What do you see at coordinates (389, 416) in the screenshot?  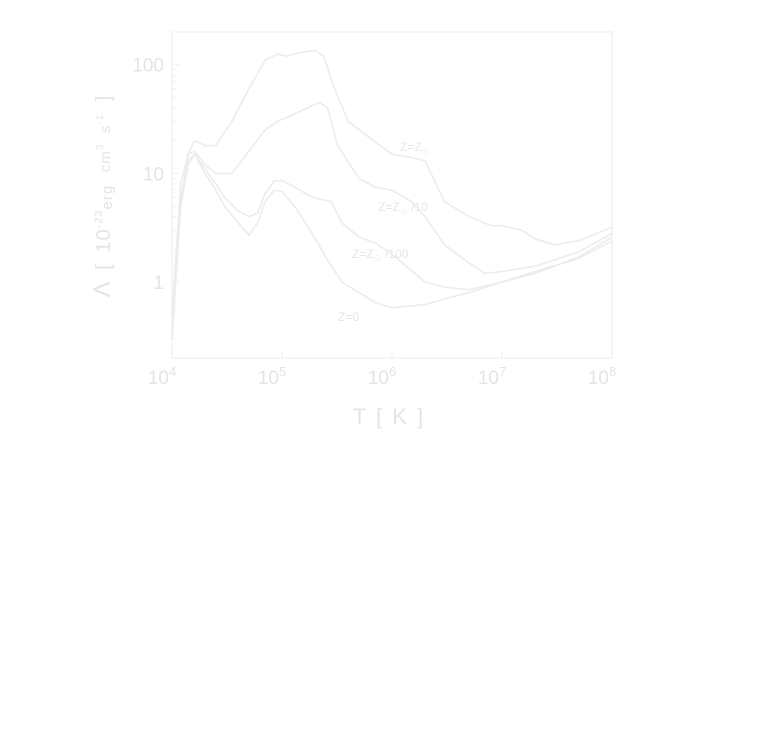 I see `x-axis-title: T [ K ]` at bounding box center [389, 416].